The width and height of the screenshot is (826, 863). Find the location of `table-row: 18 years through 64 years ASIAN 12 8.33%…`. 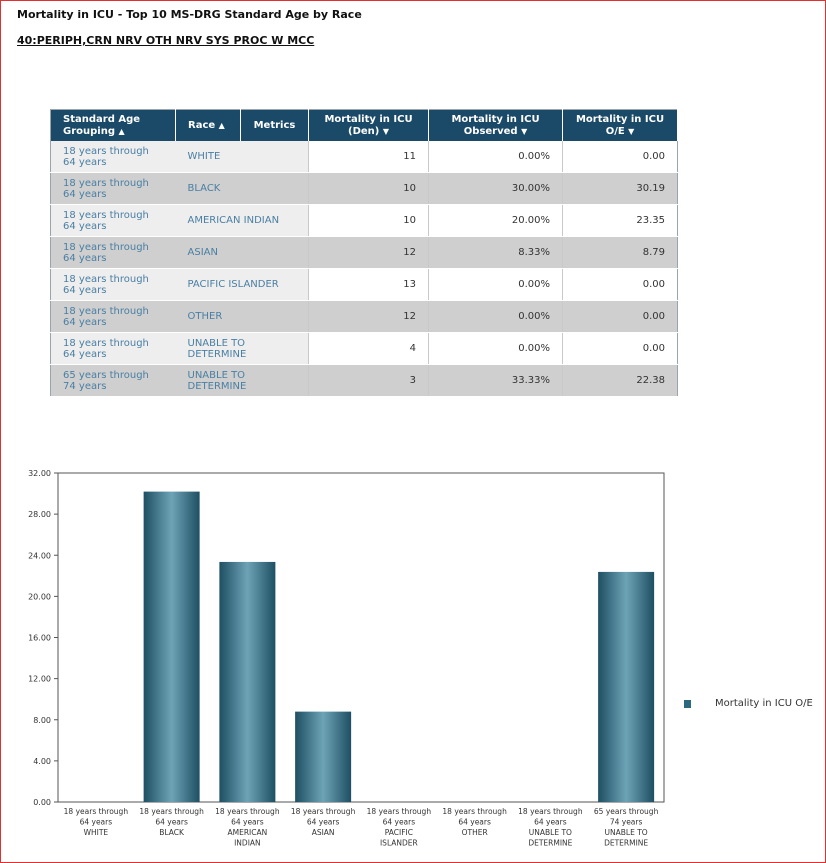

table-row: 18 years through 64 years ASIAN 12 8.33%… is located at coordinates (364, 252).